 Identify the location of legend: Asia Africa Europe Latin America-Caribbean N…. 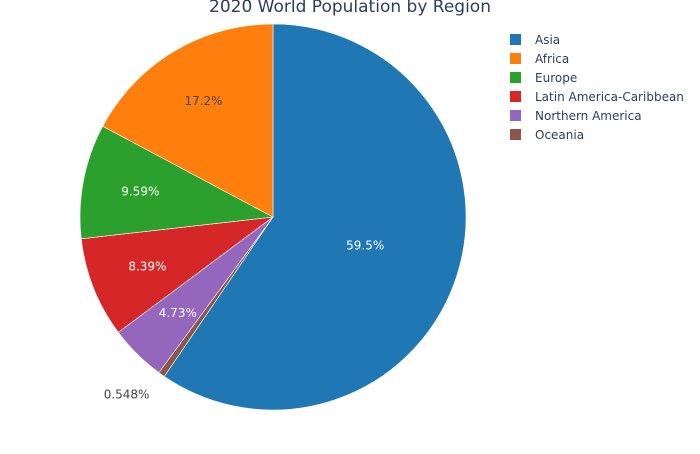
(597, 87).